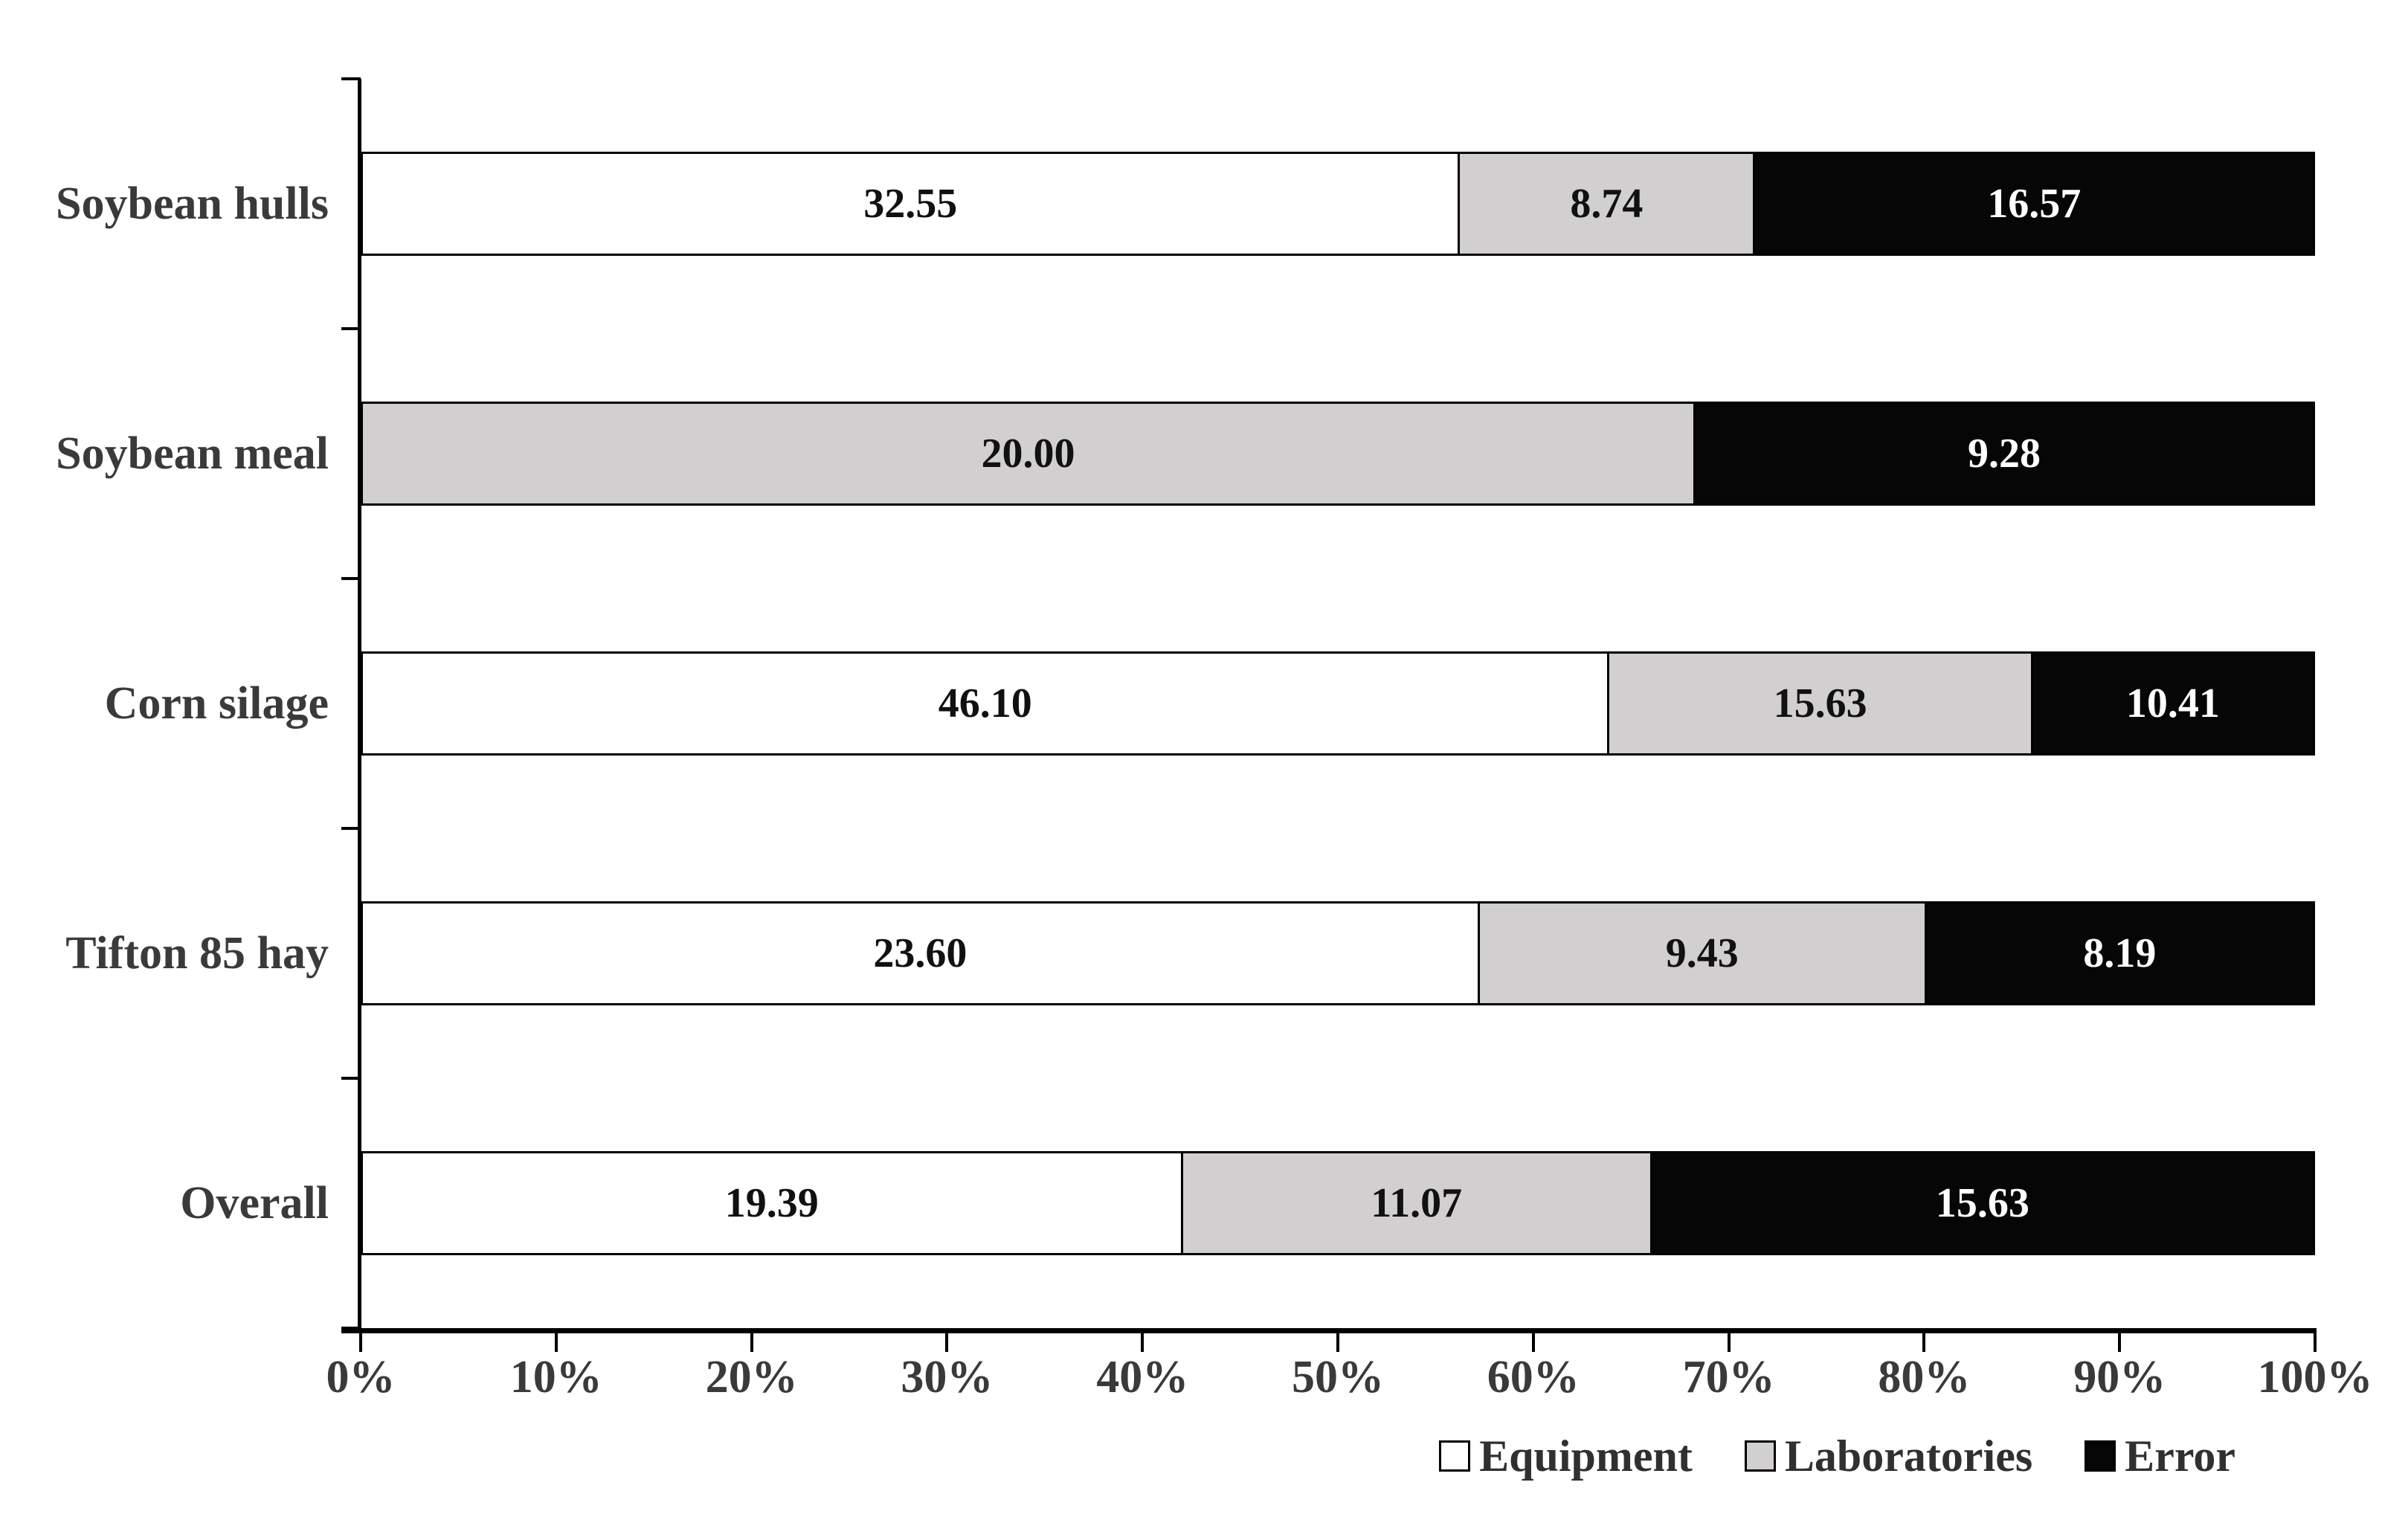  I want to click on category-label: Soybean meal, so click(193, 453).